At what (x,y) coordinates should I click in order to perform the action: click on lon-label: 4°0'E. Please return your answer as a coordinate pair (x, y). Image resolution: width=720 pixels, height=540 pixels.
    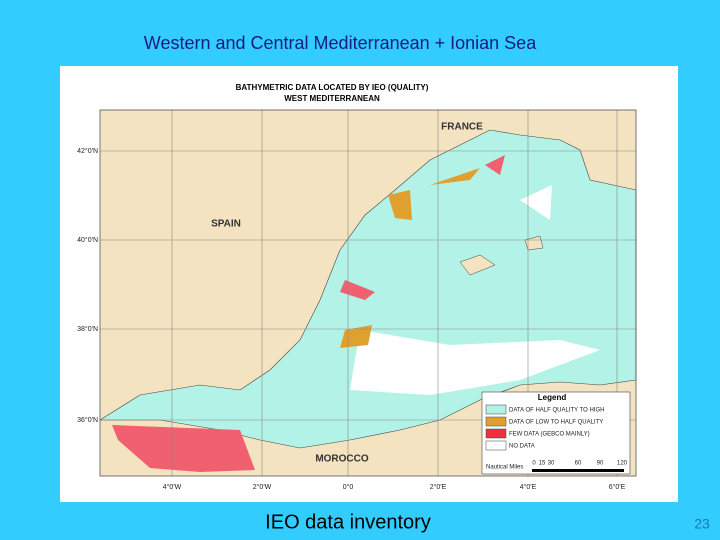
    Looking at the image, I should click on (528, 487).